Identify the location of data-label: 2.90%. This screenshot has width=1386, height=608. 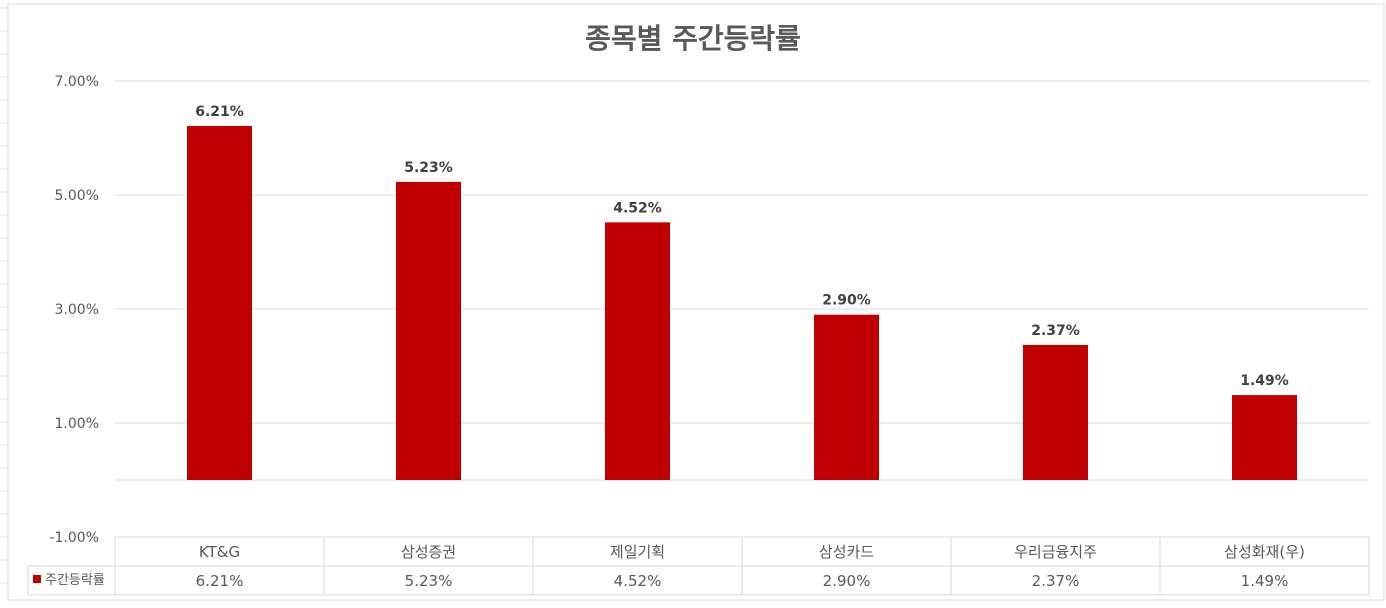
(846, 301).